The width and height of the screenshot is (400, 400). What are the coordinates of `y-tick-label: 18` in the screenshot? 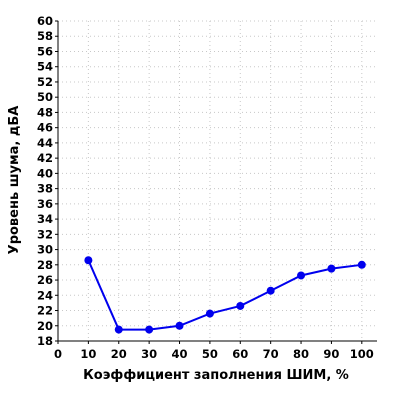 It's located at (45, 341).